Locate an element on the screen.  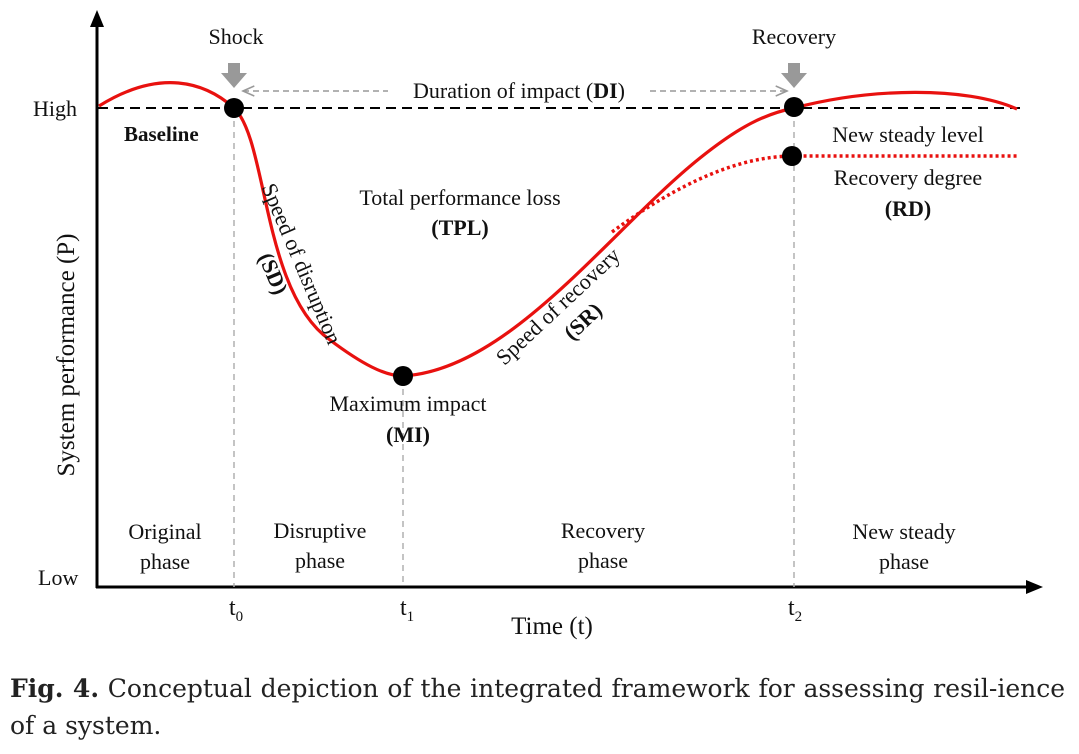
new-steady-level-curve is located at coordinates (813, 194).